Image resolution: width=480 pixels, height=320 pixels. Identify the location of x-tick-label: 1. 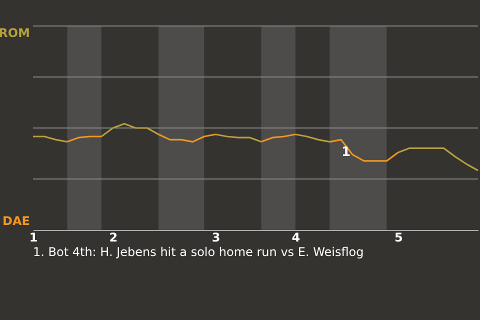
(33, 237).